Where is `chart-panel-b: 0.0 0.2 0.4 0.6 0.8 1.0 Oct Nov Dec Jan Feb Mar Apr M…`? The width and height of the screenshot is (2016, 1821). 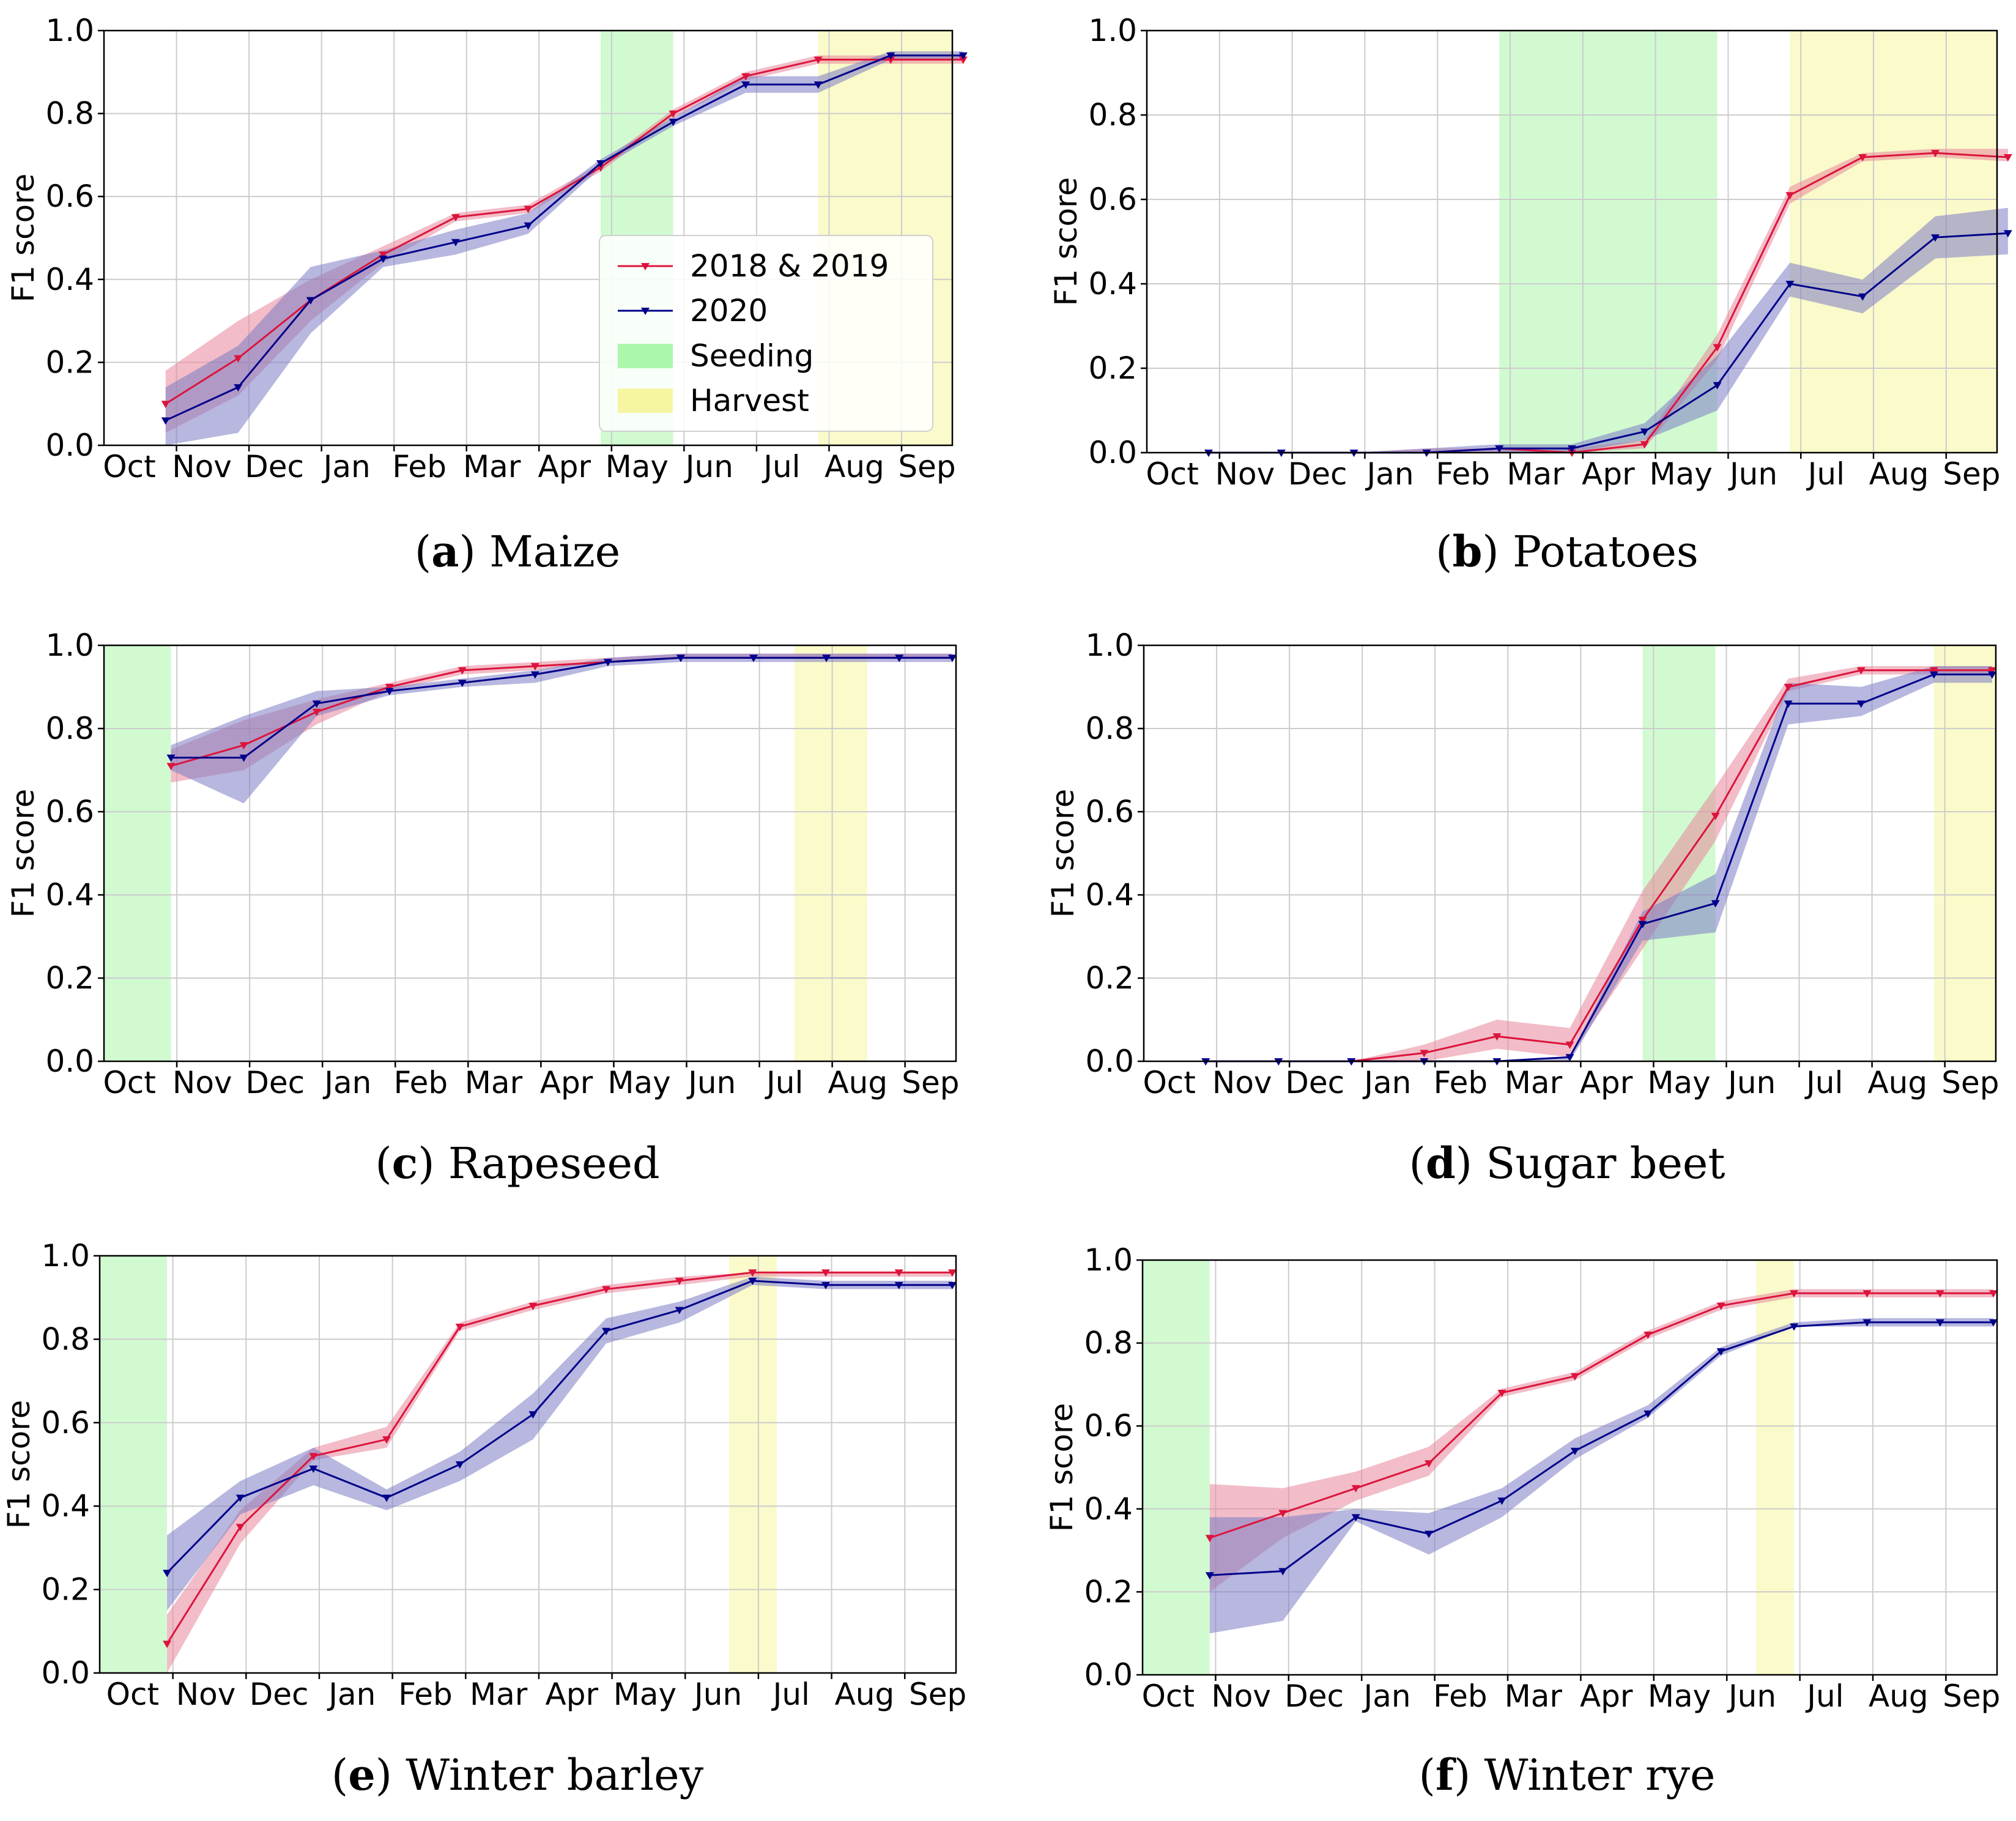 chart-panel-b: 0.0 0.2 0.4 0.6 0.8 1.0 Oct Nov Dec Jan Feb Mar Apr M… is located at coordinates (1530, 253).